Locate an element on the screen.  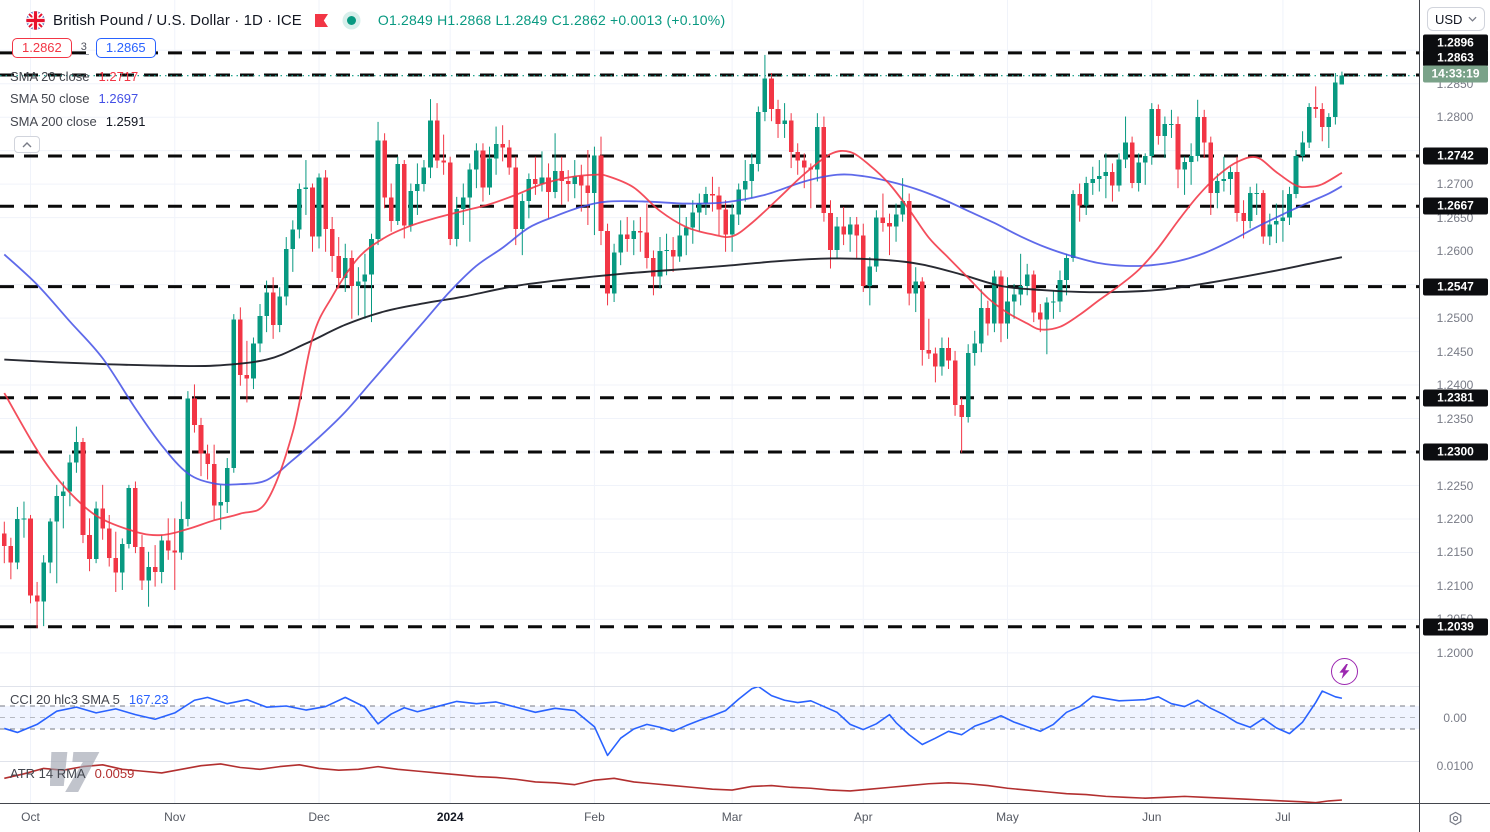
uk-flag-icon is located at coordinates (35, 20).